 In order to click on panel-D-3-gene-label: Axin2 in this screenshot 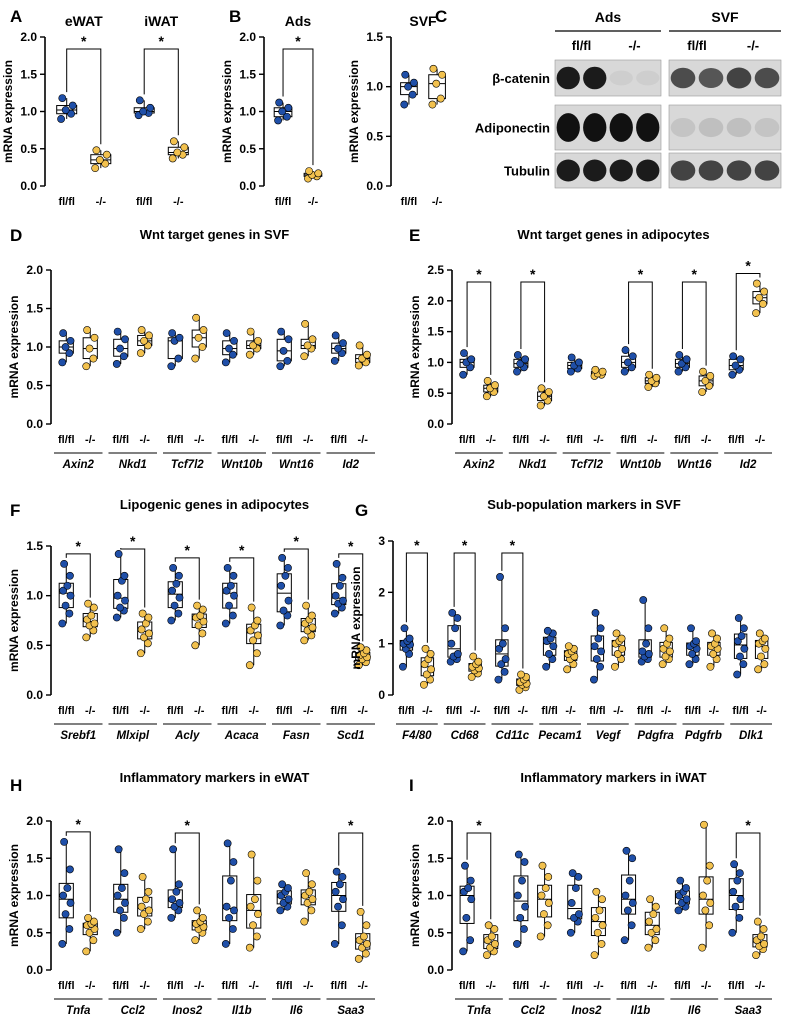, I will do `click(78, 465)`.